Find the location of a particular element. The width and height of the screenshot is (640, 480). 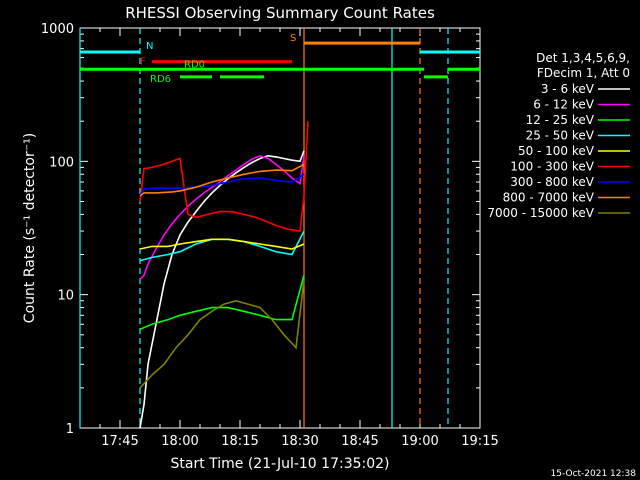

legend-label: 3 - 6 keV is located at coordinates (568, 89).